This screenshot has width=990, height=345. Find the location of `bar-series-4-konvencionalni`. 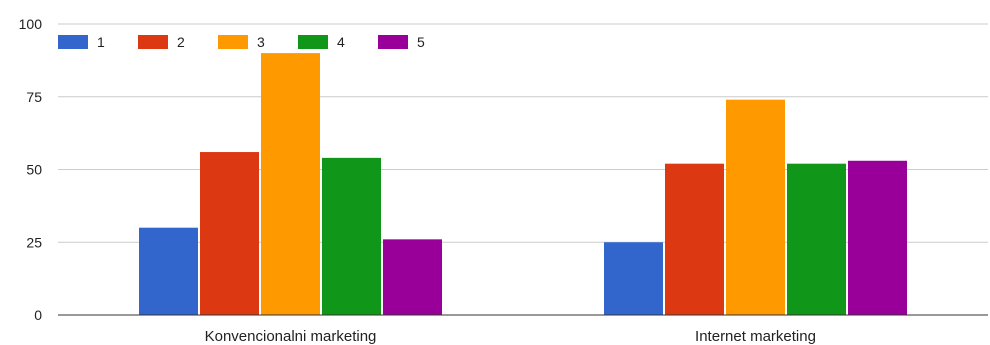

bar-series-4-konvencionalni is located at coordinates (351, 236).